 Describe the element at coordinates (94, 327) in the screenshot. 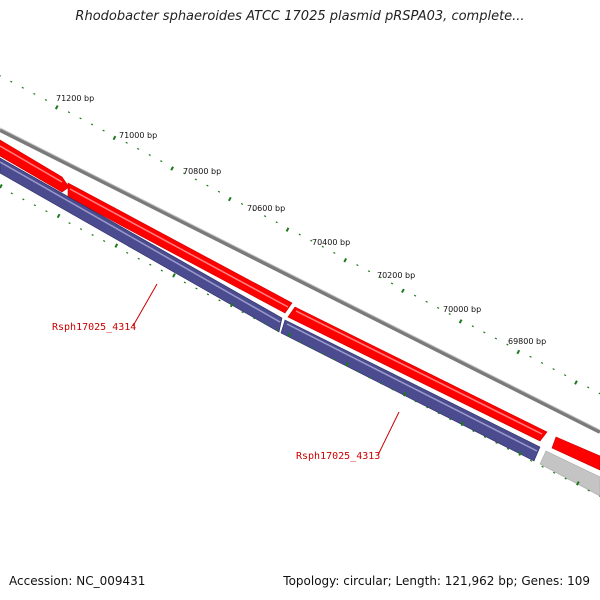

I see `gene-label: Rsph17025_4314` at that location.